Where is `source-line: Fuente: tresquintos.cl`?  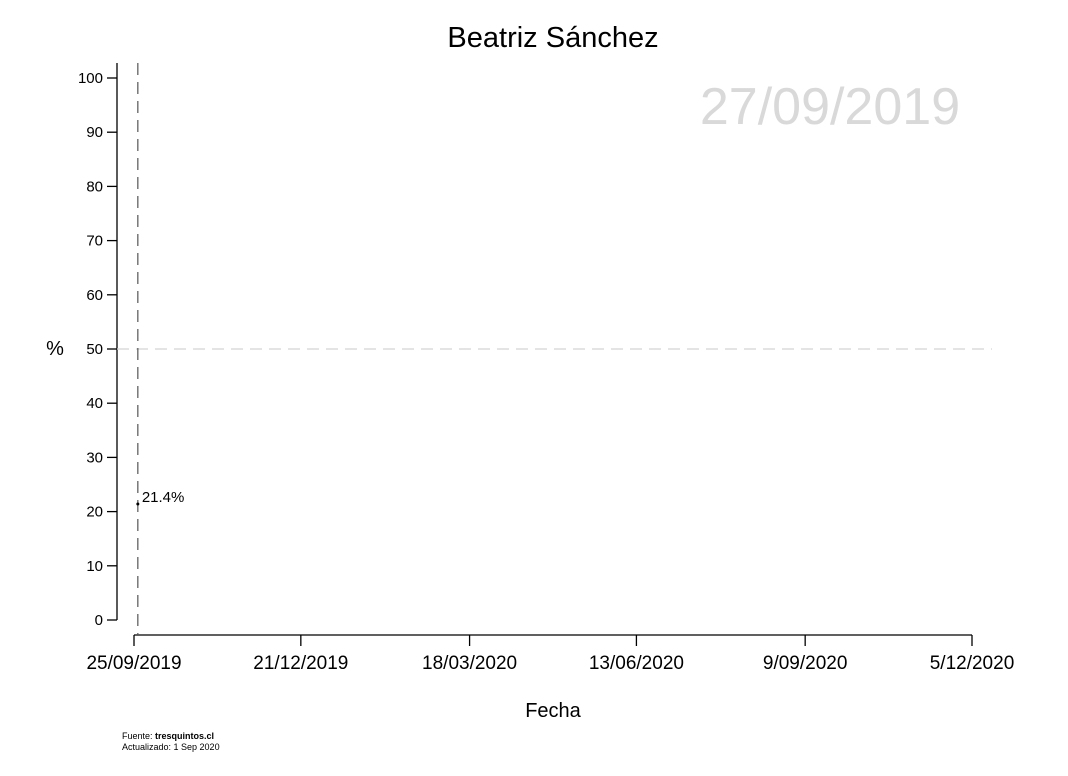
source-line: Fuente: tresquintos.cl is located at coordinates (171, 736).